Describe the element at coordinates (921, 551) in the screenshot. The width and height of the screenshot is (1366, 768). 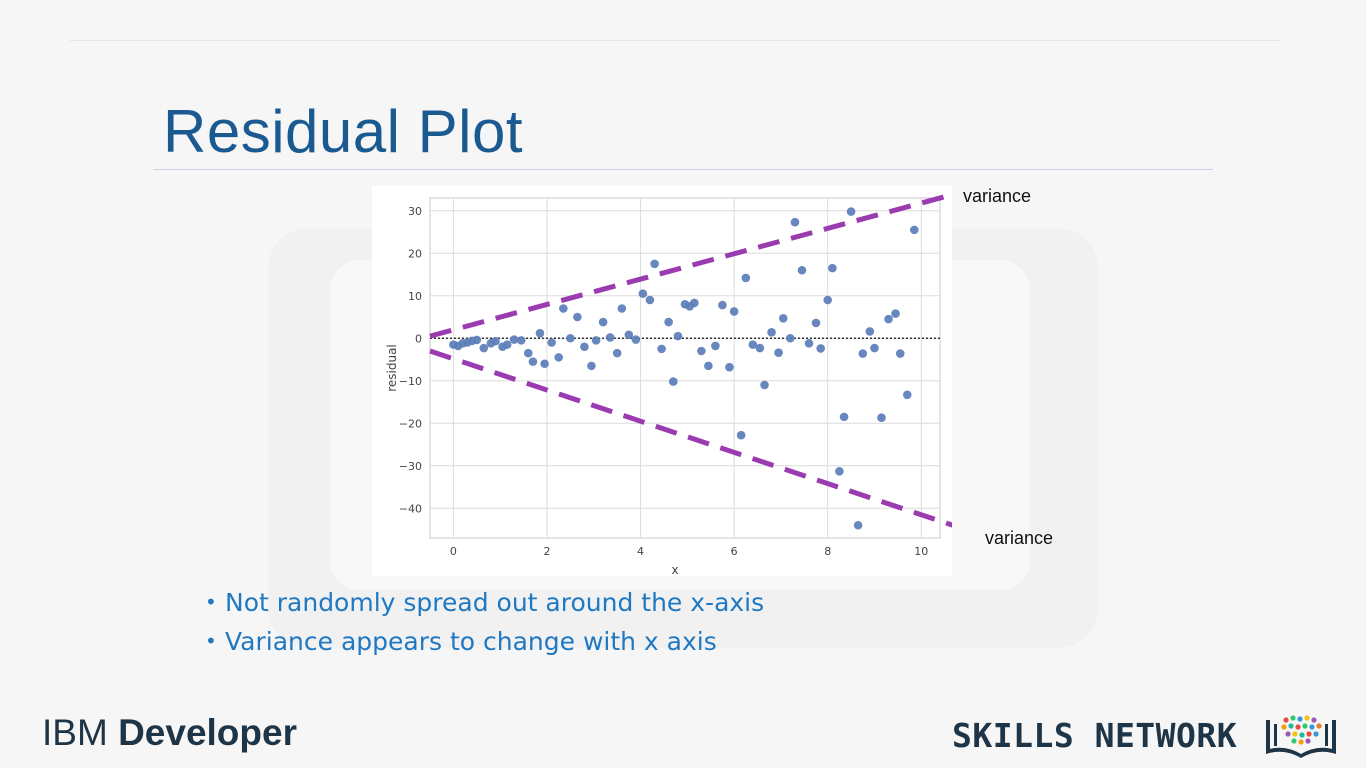
I see `x-tick-label: 10` at that location.